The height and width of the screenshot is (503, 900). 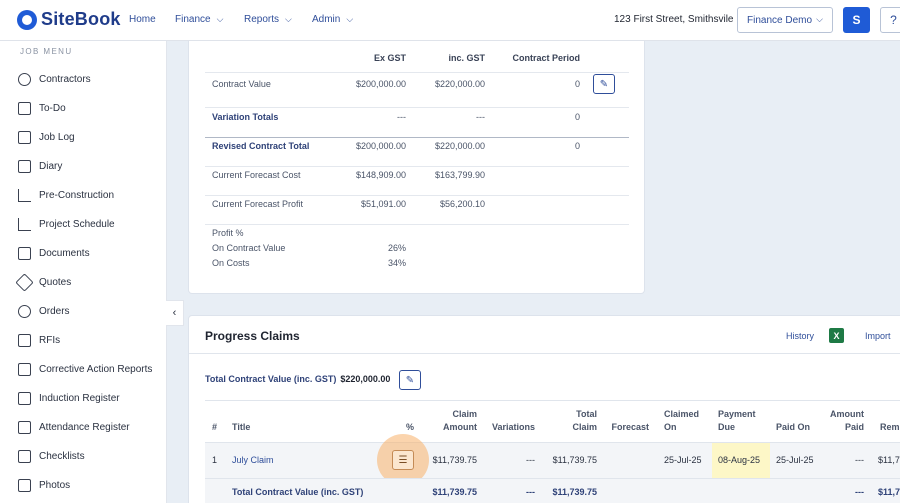 What do you see at coordinates (46, 137) in the screenshot?
I see `sidebar-item-job-log: Job Log` at bounding box center [46, 137].